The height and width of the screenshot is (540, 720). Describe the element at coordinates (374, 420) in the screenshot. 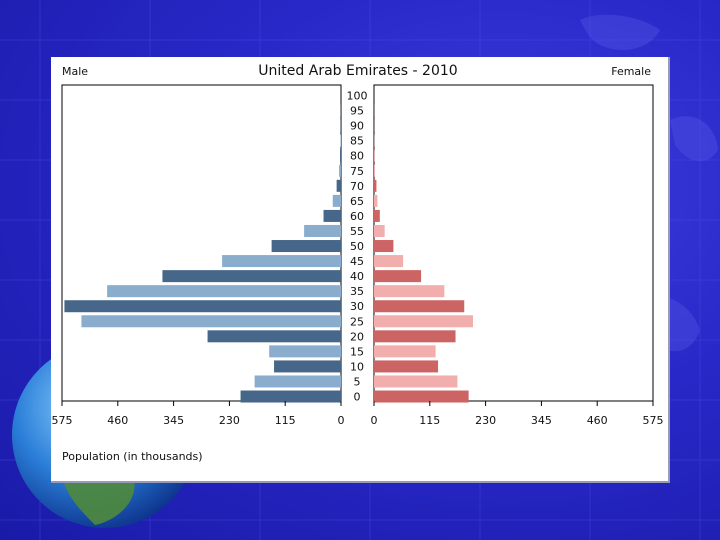

I see `female-tick-label-0: 0` at that location.